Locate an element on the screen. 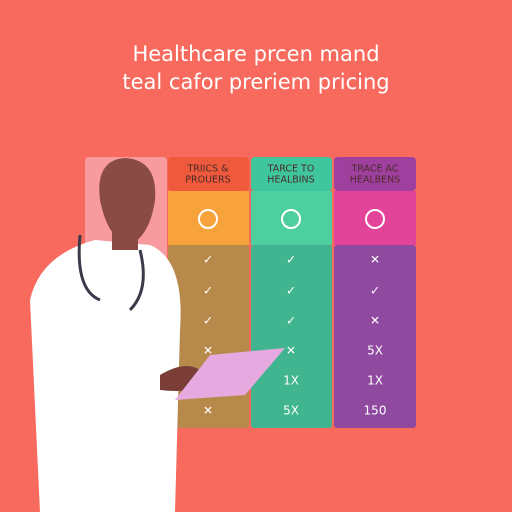 This screenshot has width=512, height=512. column-header-text: HEALBENS is located at coordinates (375, 180).